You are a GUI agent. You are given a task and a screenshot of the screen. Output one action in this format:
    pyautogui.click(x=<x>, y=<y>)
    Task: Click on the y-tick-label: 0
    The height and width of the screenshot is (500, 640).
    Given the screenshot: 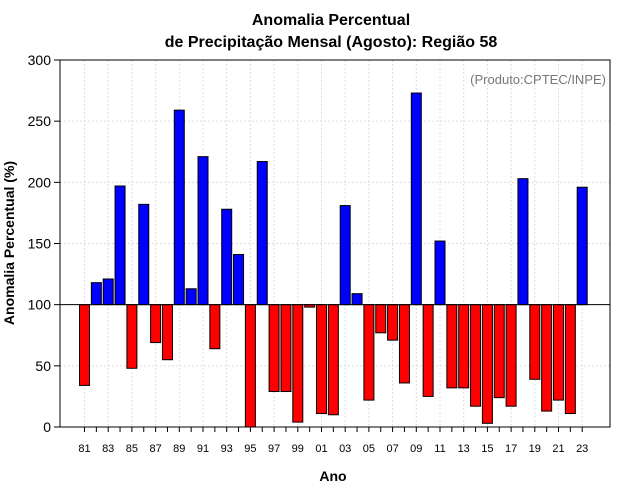 What is the action you would take?
    pyautogui.click(x=47, y=427)
    